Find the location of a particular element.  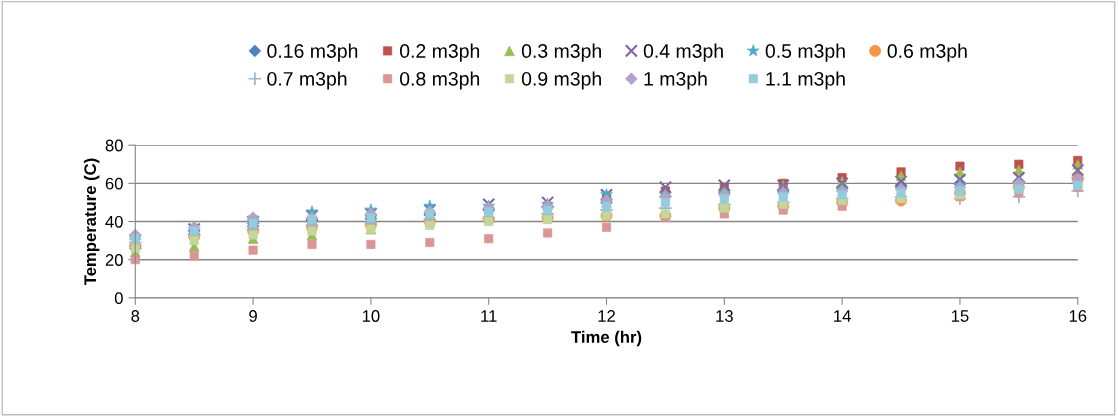

y-tick-label: 80 is located at coordinates (114, 145).